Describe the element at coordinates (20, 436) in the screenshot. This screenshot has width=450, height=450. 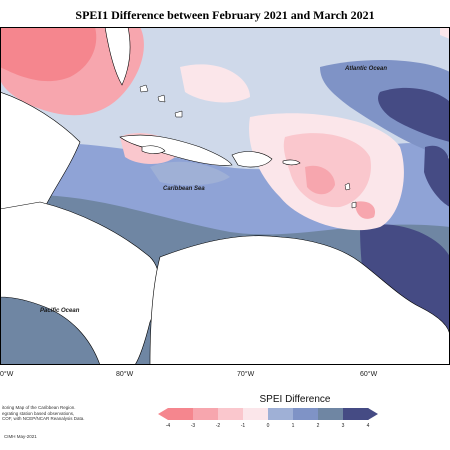
I see `credit-text: CIMH May-2021` at that location.